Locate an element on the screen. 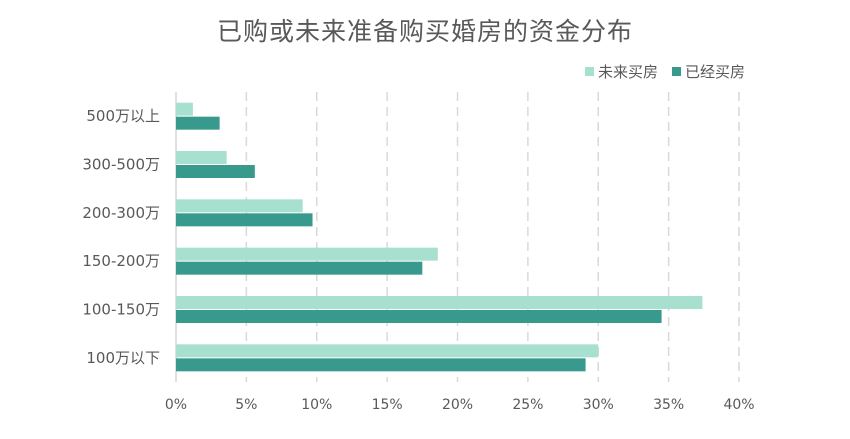 This screenshot has height=439, width=850. x-tick-label: 5% is located at coordinates (246, 405).